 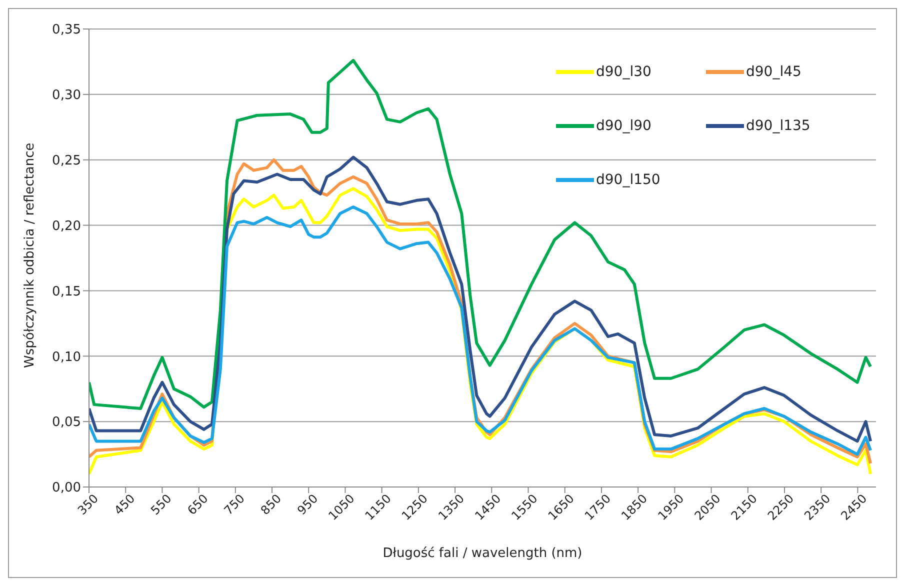 I want to click on x-tick-label: 450, so click(x=125, y=504).